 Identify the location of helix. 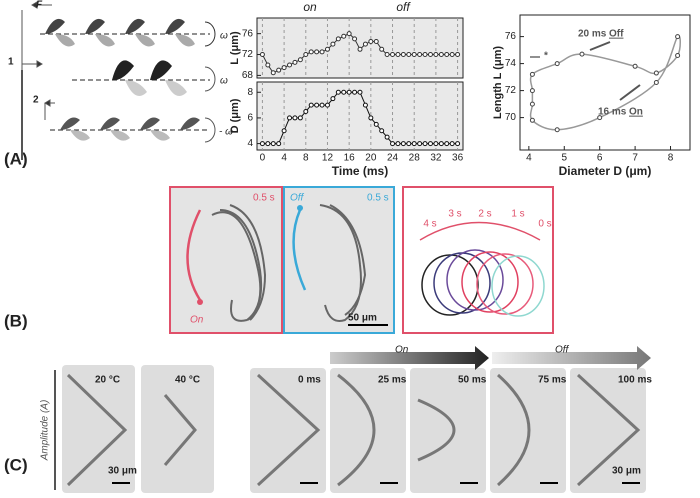
(122, 79).